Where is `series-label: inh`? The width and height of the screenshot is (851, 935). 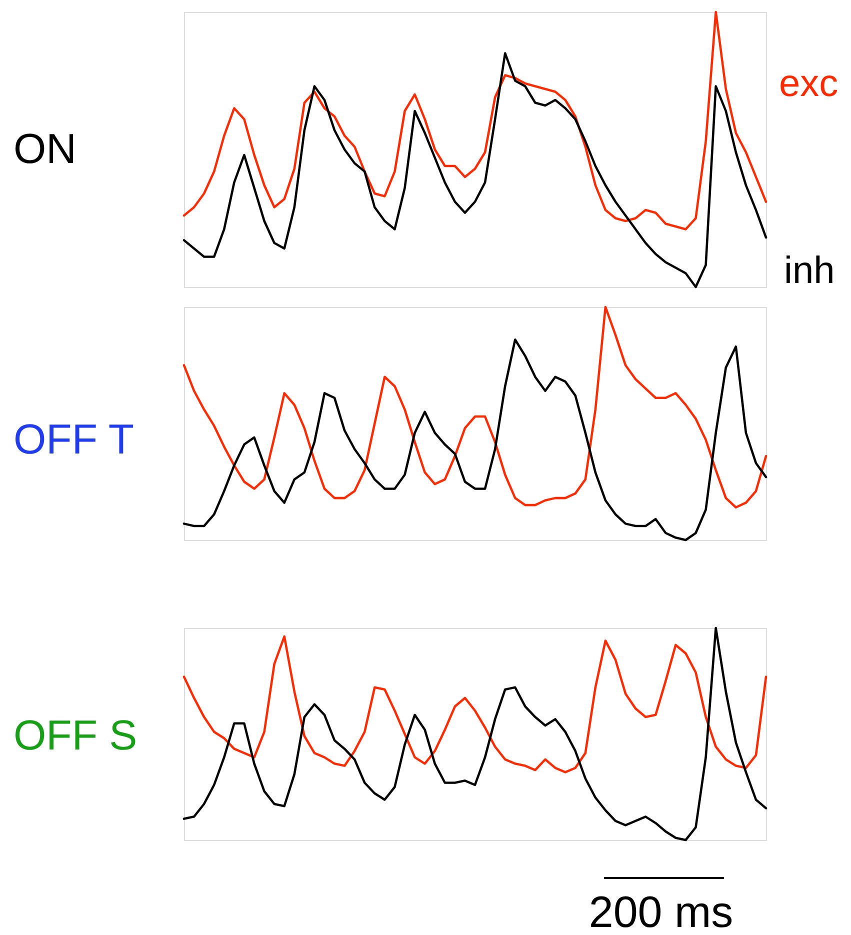
series-label: inh is located at coordinates (809, 271).